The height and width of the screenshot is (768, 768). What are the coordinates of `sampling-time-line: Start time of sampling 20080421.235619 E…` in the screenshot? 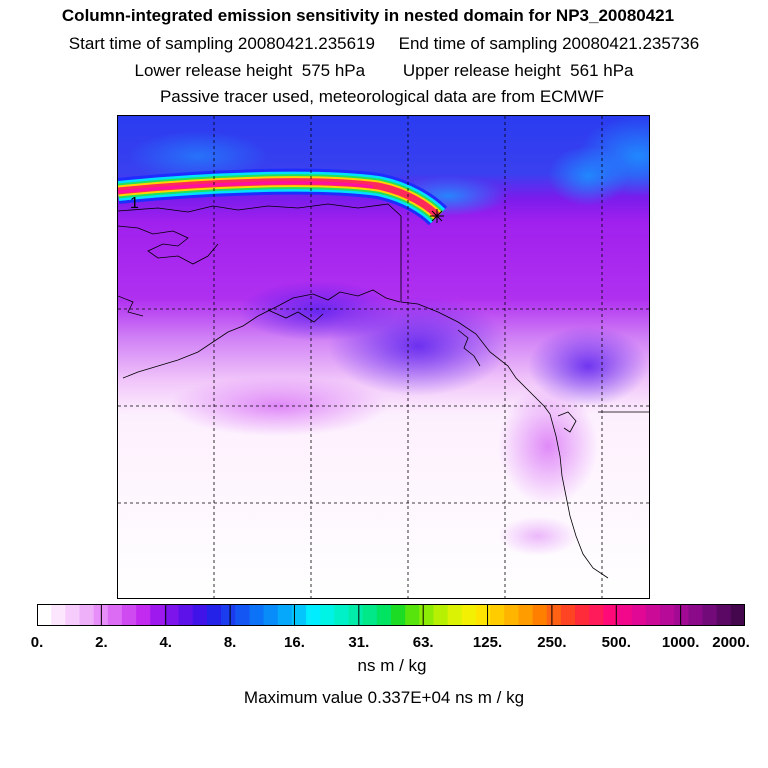 It's located at (384, 43).